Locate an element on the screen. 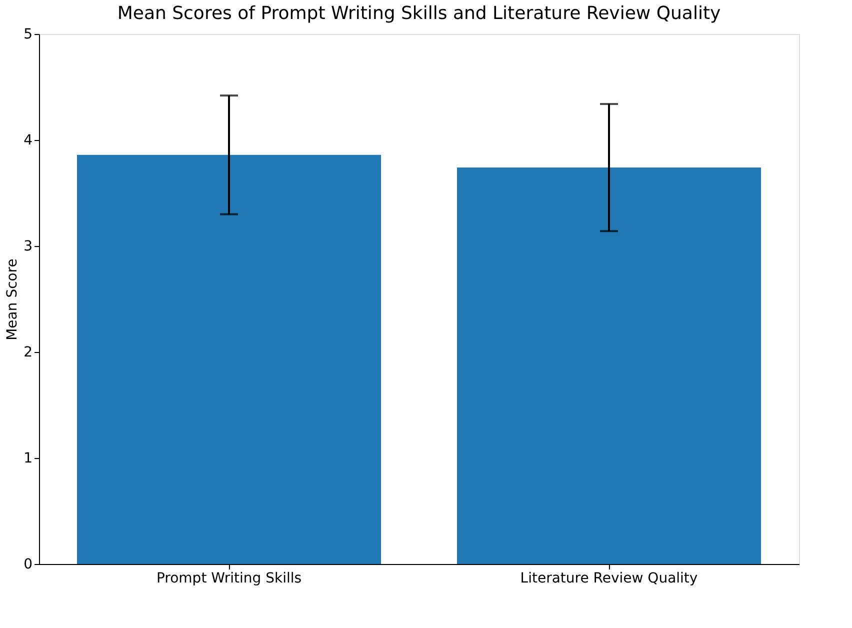  y-tick-label: 4 is located at coordinates (28, 140).